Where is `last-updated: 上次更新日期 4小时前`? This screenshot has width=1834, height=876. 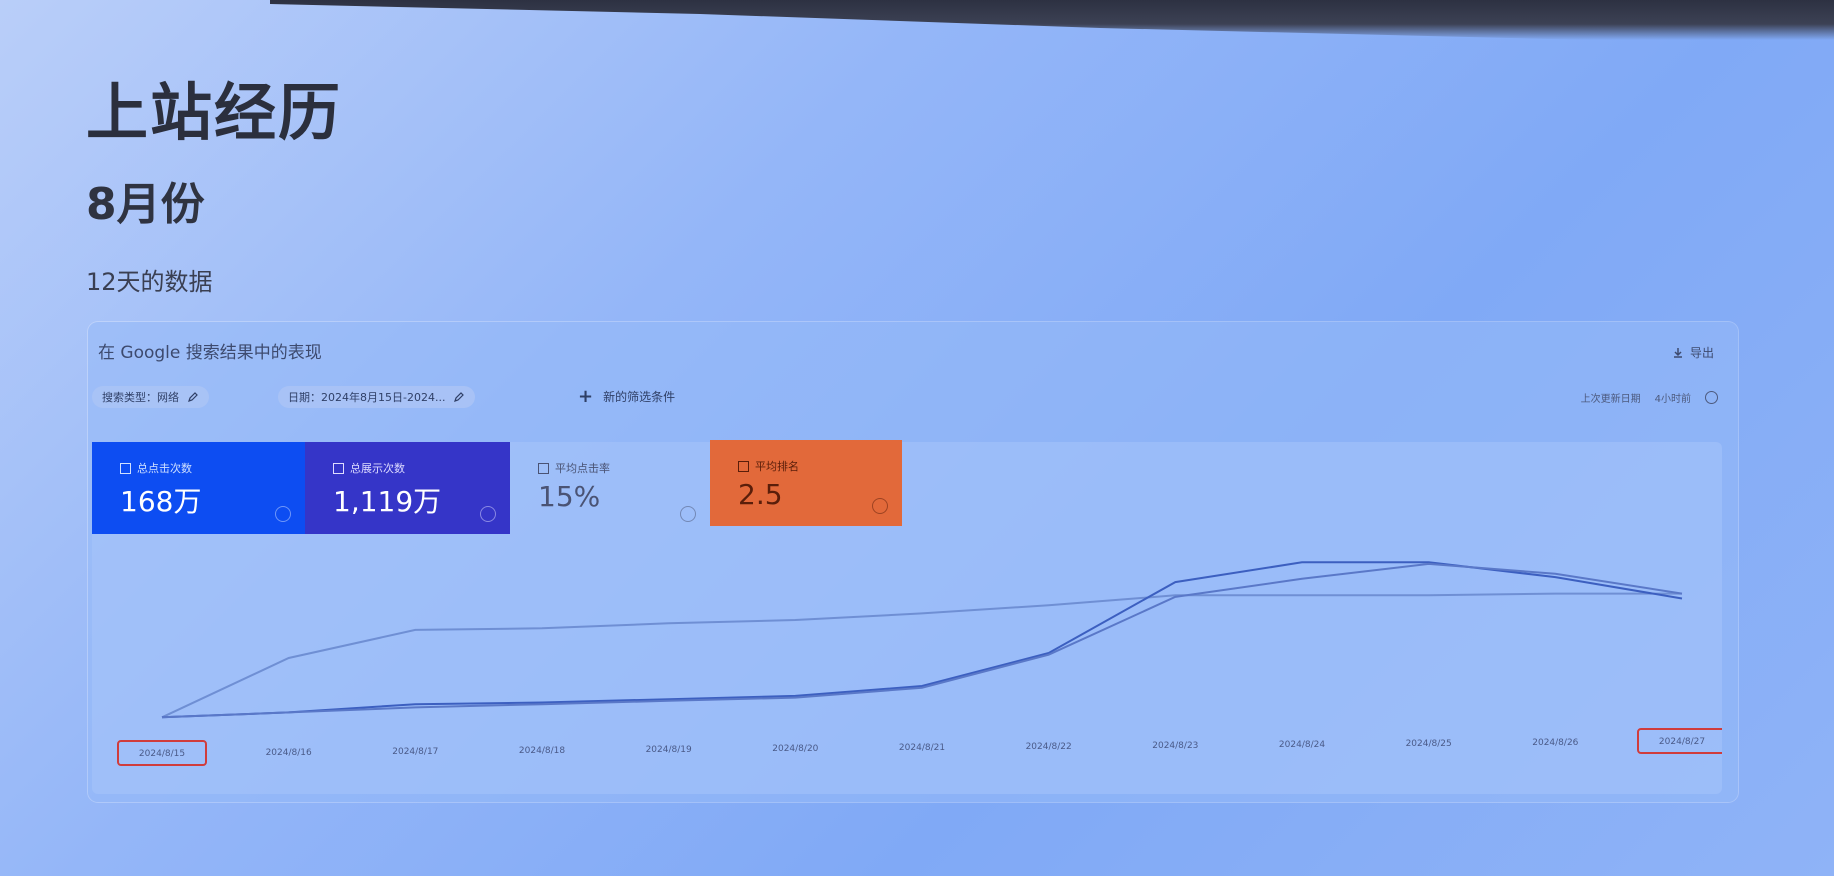
last-updated: 上次更新日期 4小时前 is located at coordinates (1649, 397).